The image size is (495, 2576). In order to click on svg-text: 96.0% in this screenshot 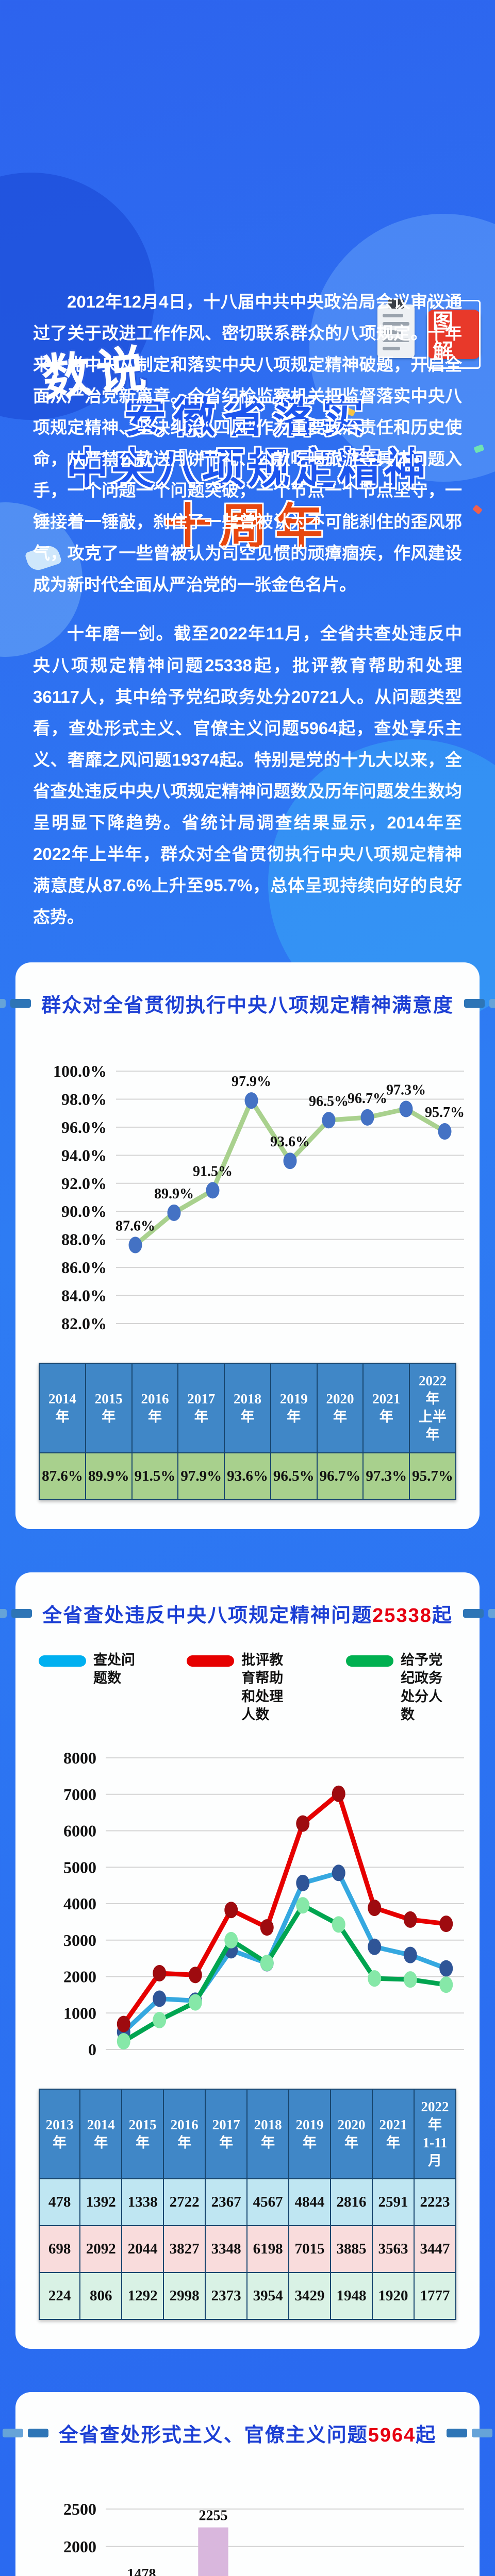, I will do `click(84, 1127)`.